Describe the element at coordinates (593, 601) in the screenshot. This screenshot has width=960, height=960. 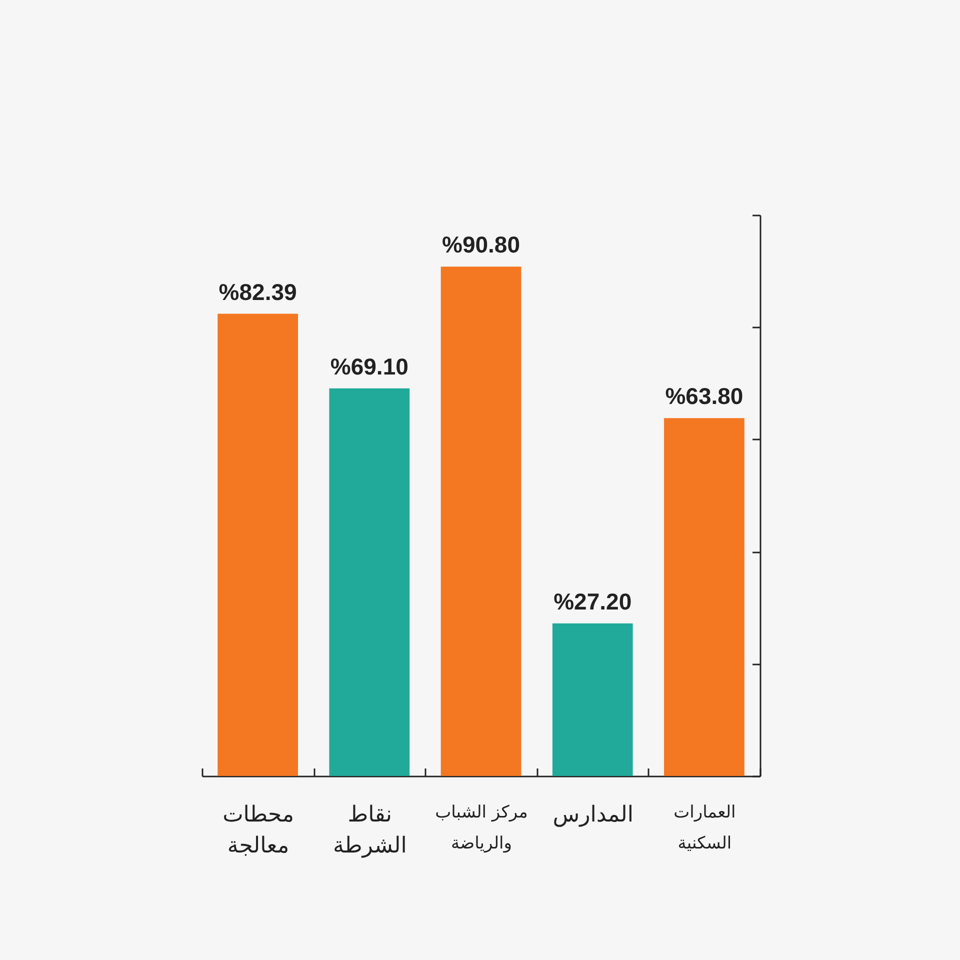
I see `data-label: %27.20` at that location.